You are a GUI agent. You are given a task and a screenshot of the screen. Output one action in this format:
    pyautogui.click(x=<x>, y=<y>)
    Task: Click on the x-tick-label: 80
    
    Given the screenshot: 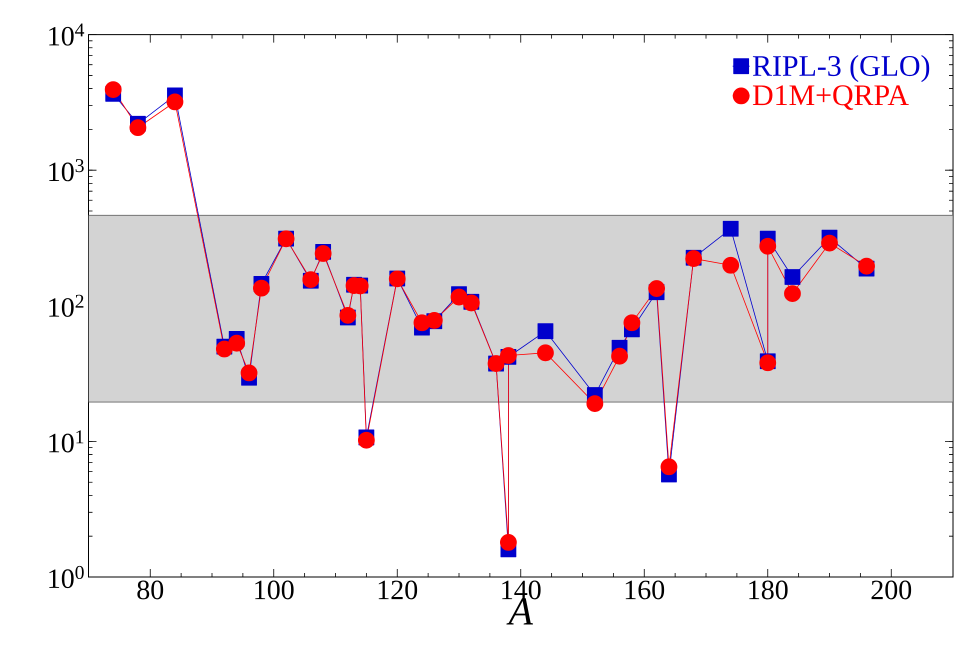 What is the action you would take?
    pyautogui.click(x=150, y=590)
    